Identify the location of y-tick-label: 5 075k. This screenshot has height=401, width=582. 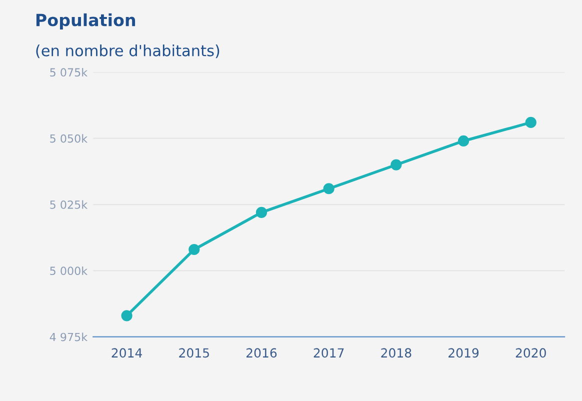
(69, 72).